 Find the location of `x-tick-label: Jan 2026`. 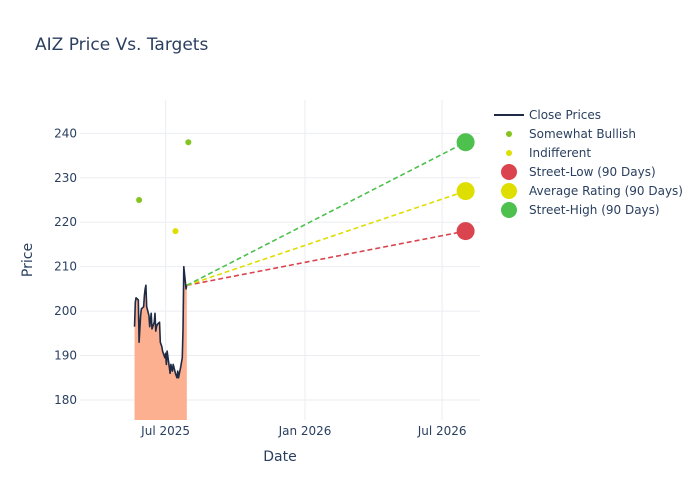

x-tick-label: Jan 2026 is located at coordinates (305, 431).